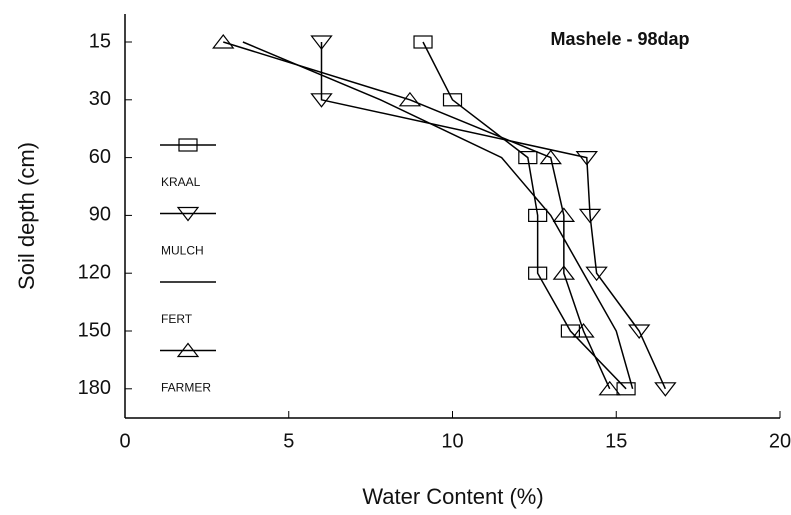 This screenshot has width=791, height=515. I want to click on y-tick-label: 150, so click(94, 330).